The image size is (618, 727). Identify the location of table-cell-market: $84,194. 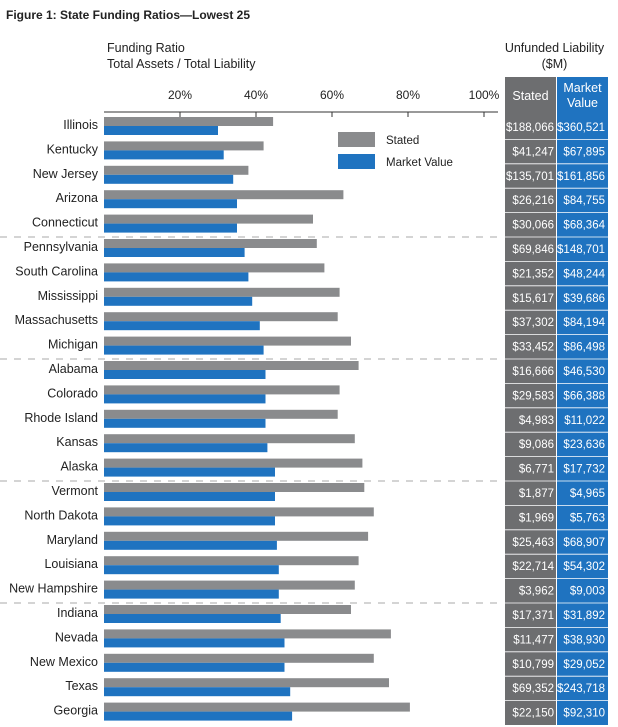
(584, 323).